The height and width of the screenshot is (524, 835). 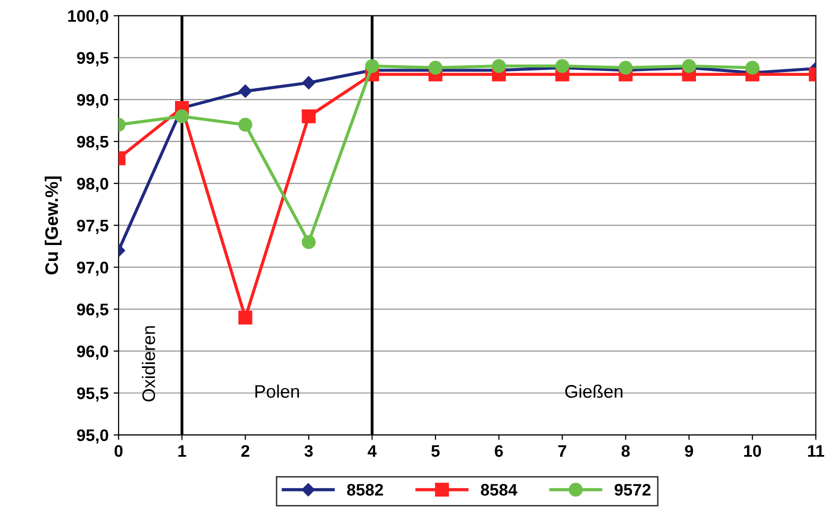 I want to click on y-tick-label: 98,0, so click(x=92, y=185).